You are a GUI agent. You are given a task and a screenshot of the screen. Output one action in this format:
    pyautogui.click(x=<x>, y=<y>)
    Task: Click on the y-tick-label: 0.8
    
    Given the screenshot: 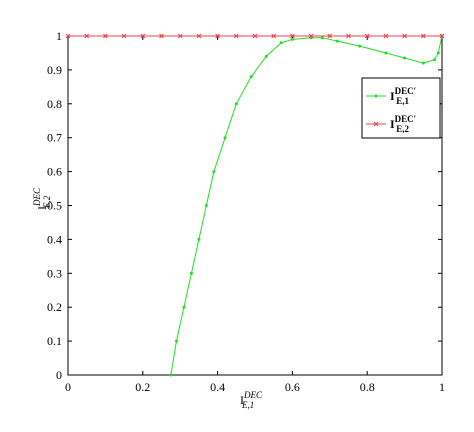 What is the action you would take?
    pyautogui.click(x=54, y=104)
    